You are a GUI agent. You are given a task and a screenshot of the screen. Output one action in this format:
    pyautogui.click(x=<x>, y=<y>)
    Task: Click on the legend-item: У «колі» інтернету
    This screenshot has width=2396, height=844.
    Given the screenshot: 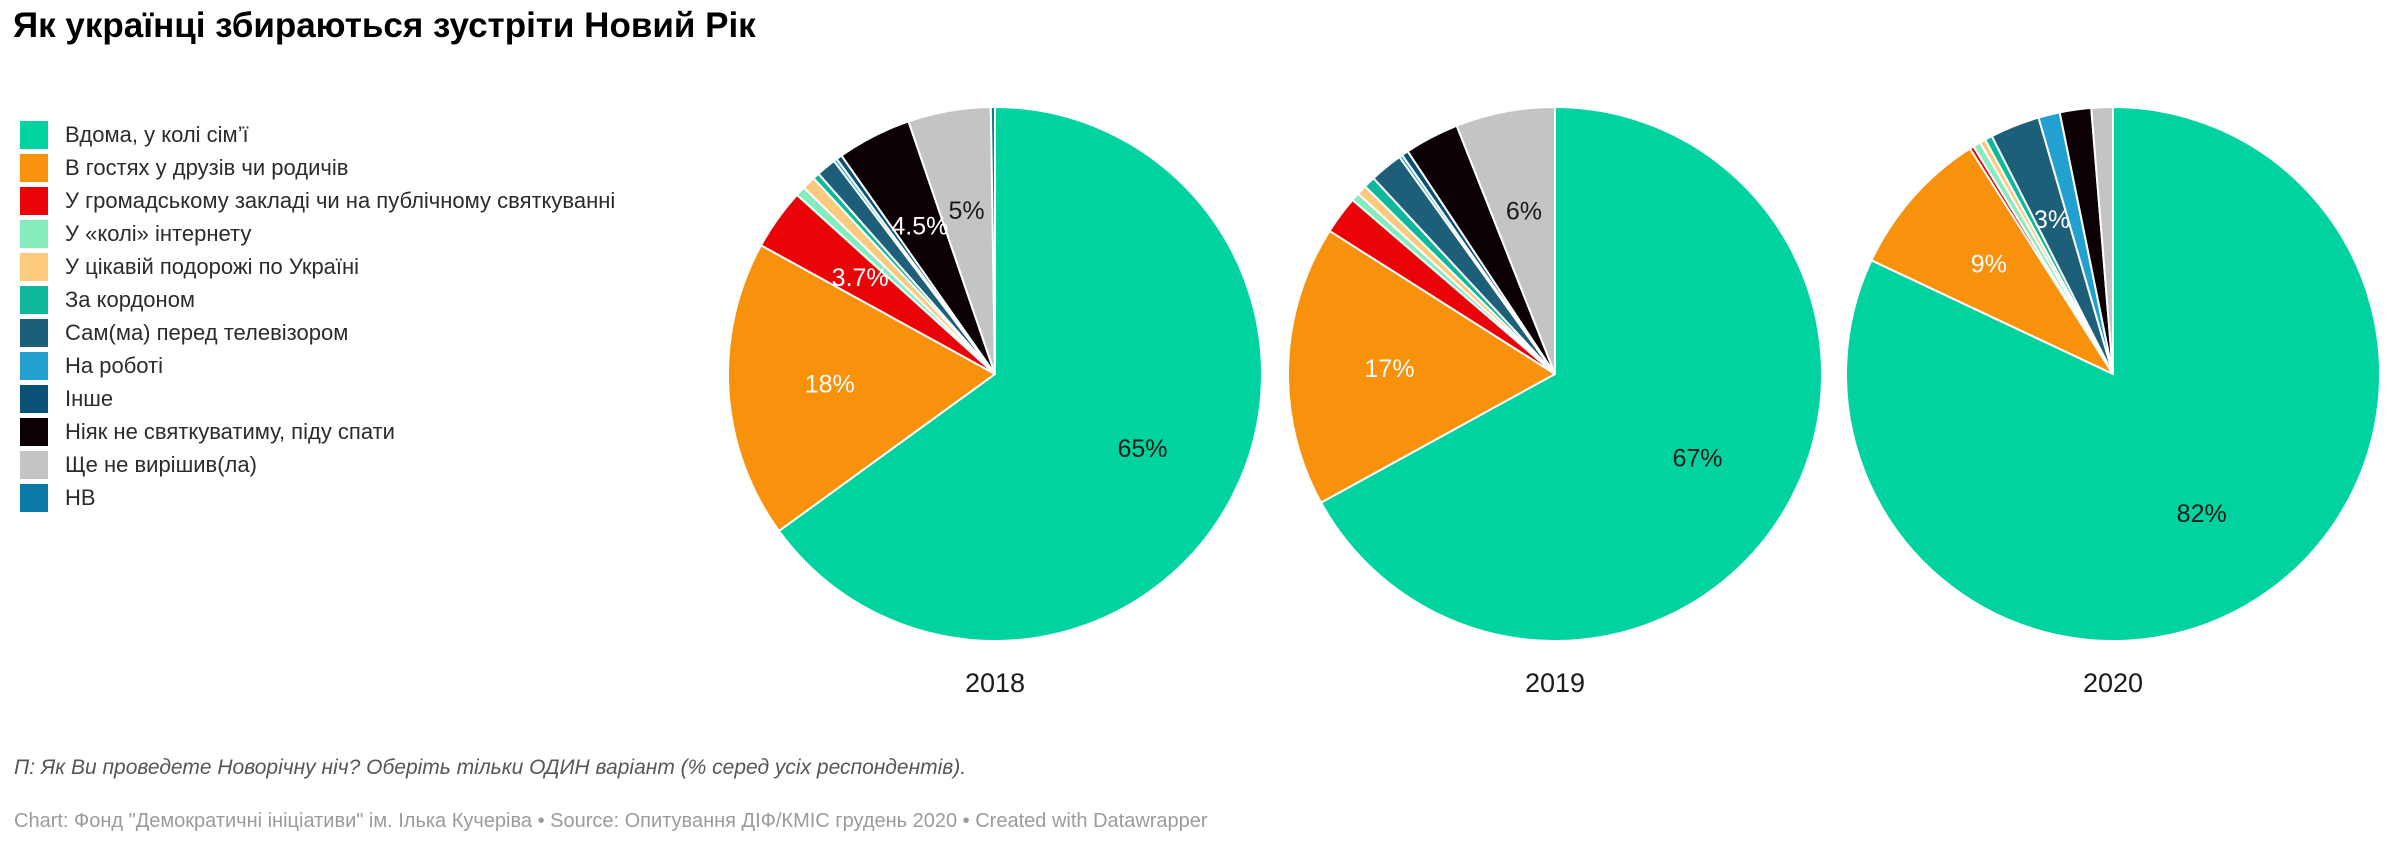 What is the action you would take?
    pyautogui.click(x=317, y=234)
    